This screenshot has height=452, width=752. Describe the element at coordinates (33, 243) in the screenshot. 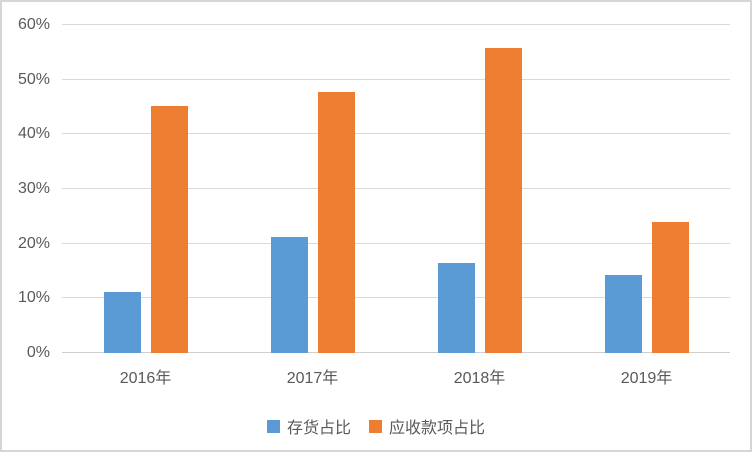

I see `y-tick-label-20: 20%` at that location.